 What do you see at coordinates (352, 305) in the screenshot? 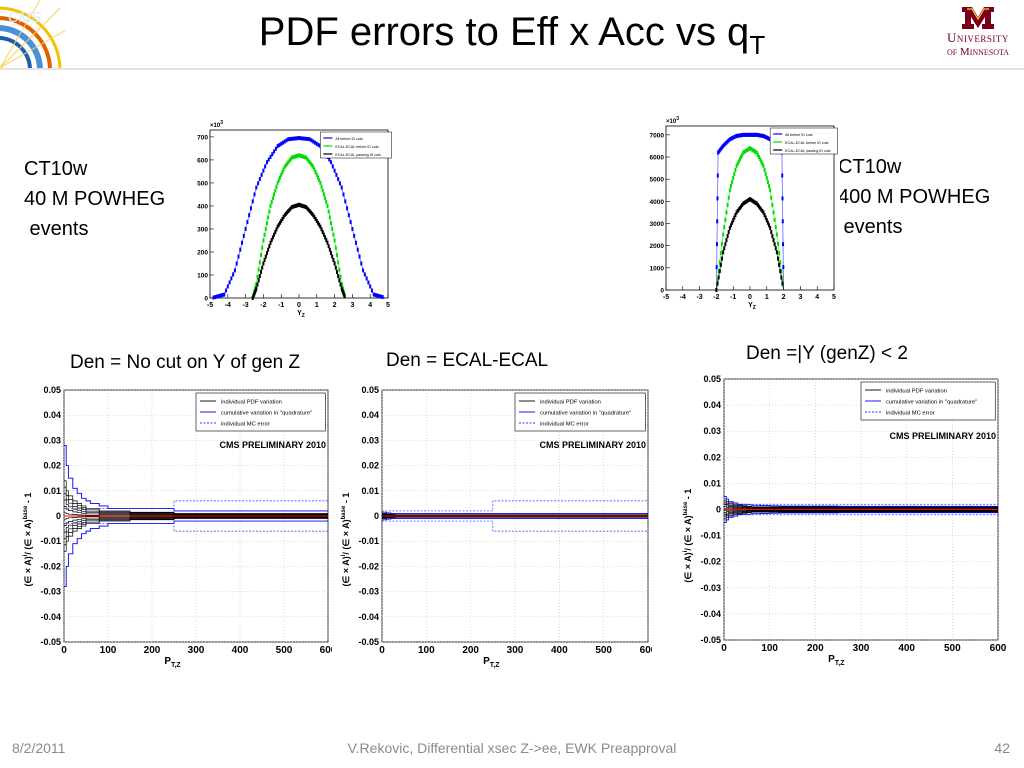
I see `x-tick-label: 3` at bounding box center [352, 305].